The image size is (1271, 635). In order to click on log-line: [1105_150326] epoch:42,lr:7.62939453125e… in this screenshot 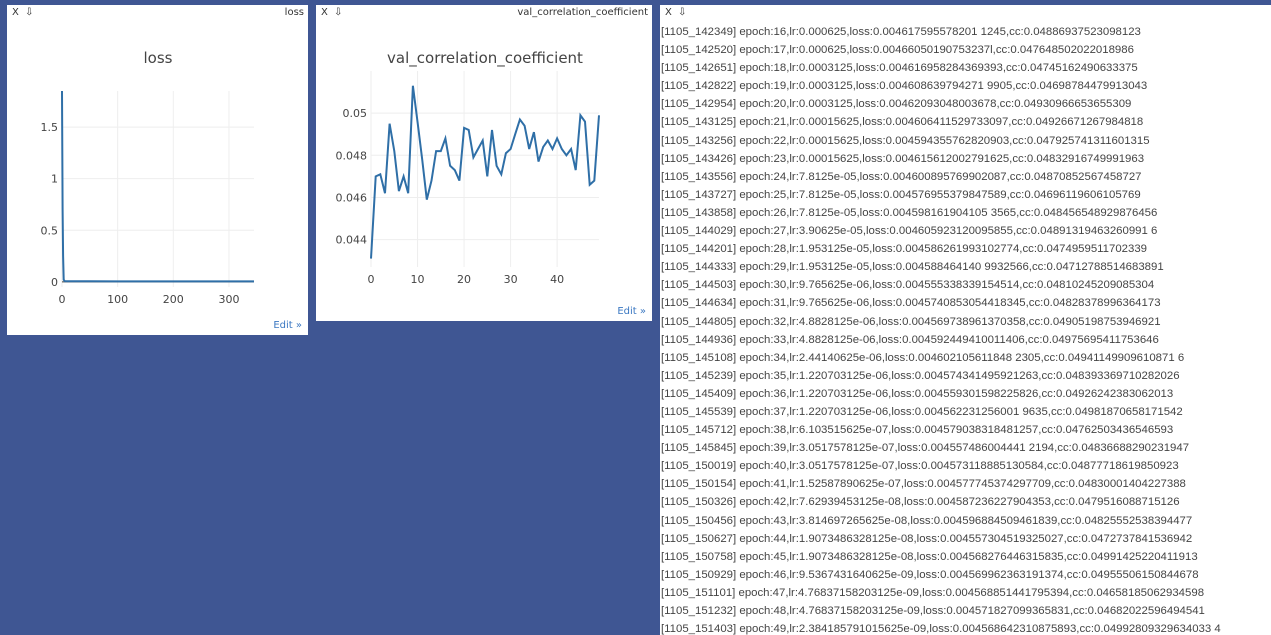, I will do `click(920, 502)`.